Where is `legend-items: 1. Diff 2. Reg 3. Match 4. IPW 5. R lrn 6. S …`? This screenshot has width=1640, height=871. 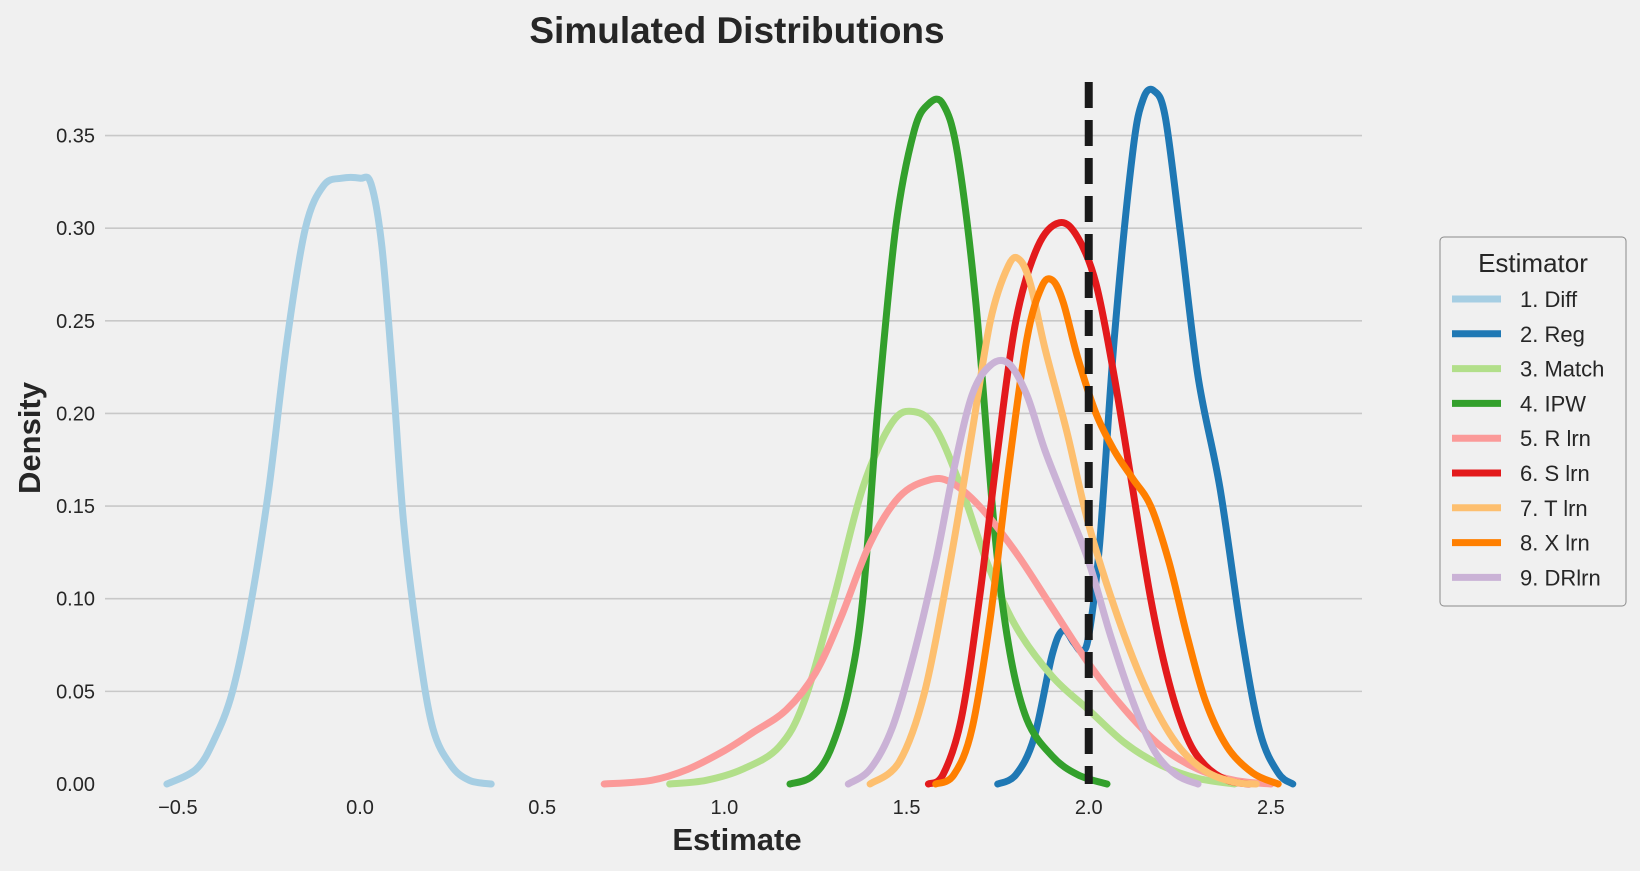
legend-items: 1. Diff 2. Reg 3. Match 4. IPW 5. R lrn 6. S … is located at coordinates (1528, 438).